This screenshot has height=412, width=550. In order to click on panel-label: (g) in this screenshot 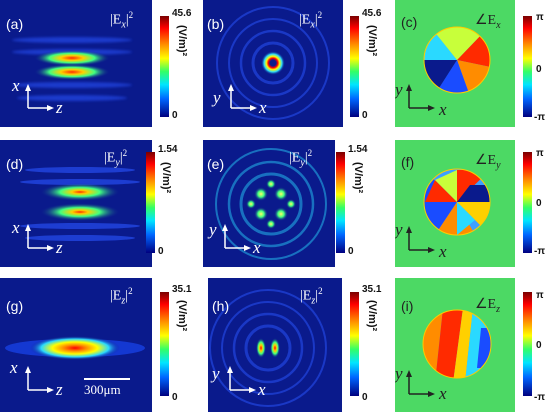, I will do `click(15, 306)`.